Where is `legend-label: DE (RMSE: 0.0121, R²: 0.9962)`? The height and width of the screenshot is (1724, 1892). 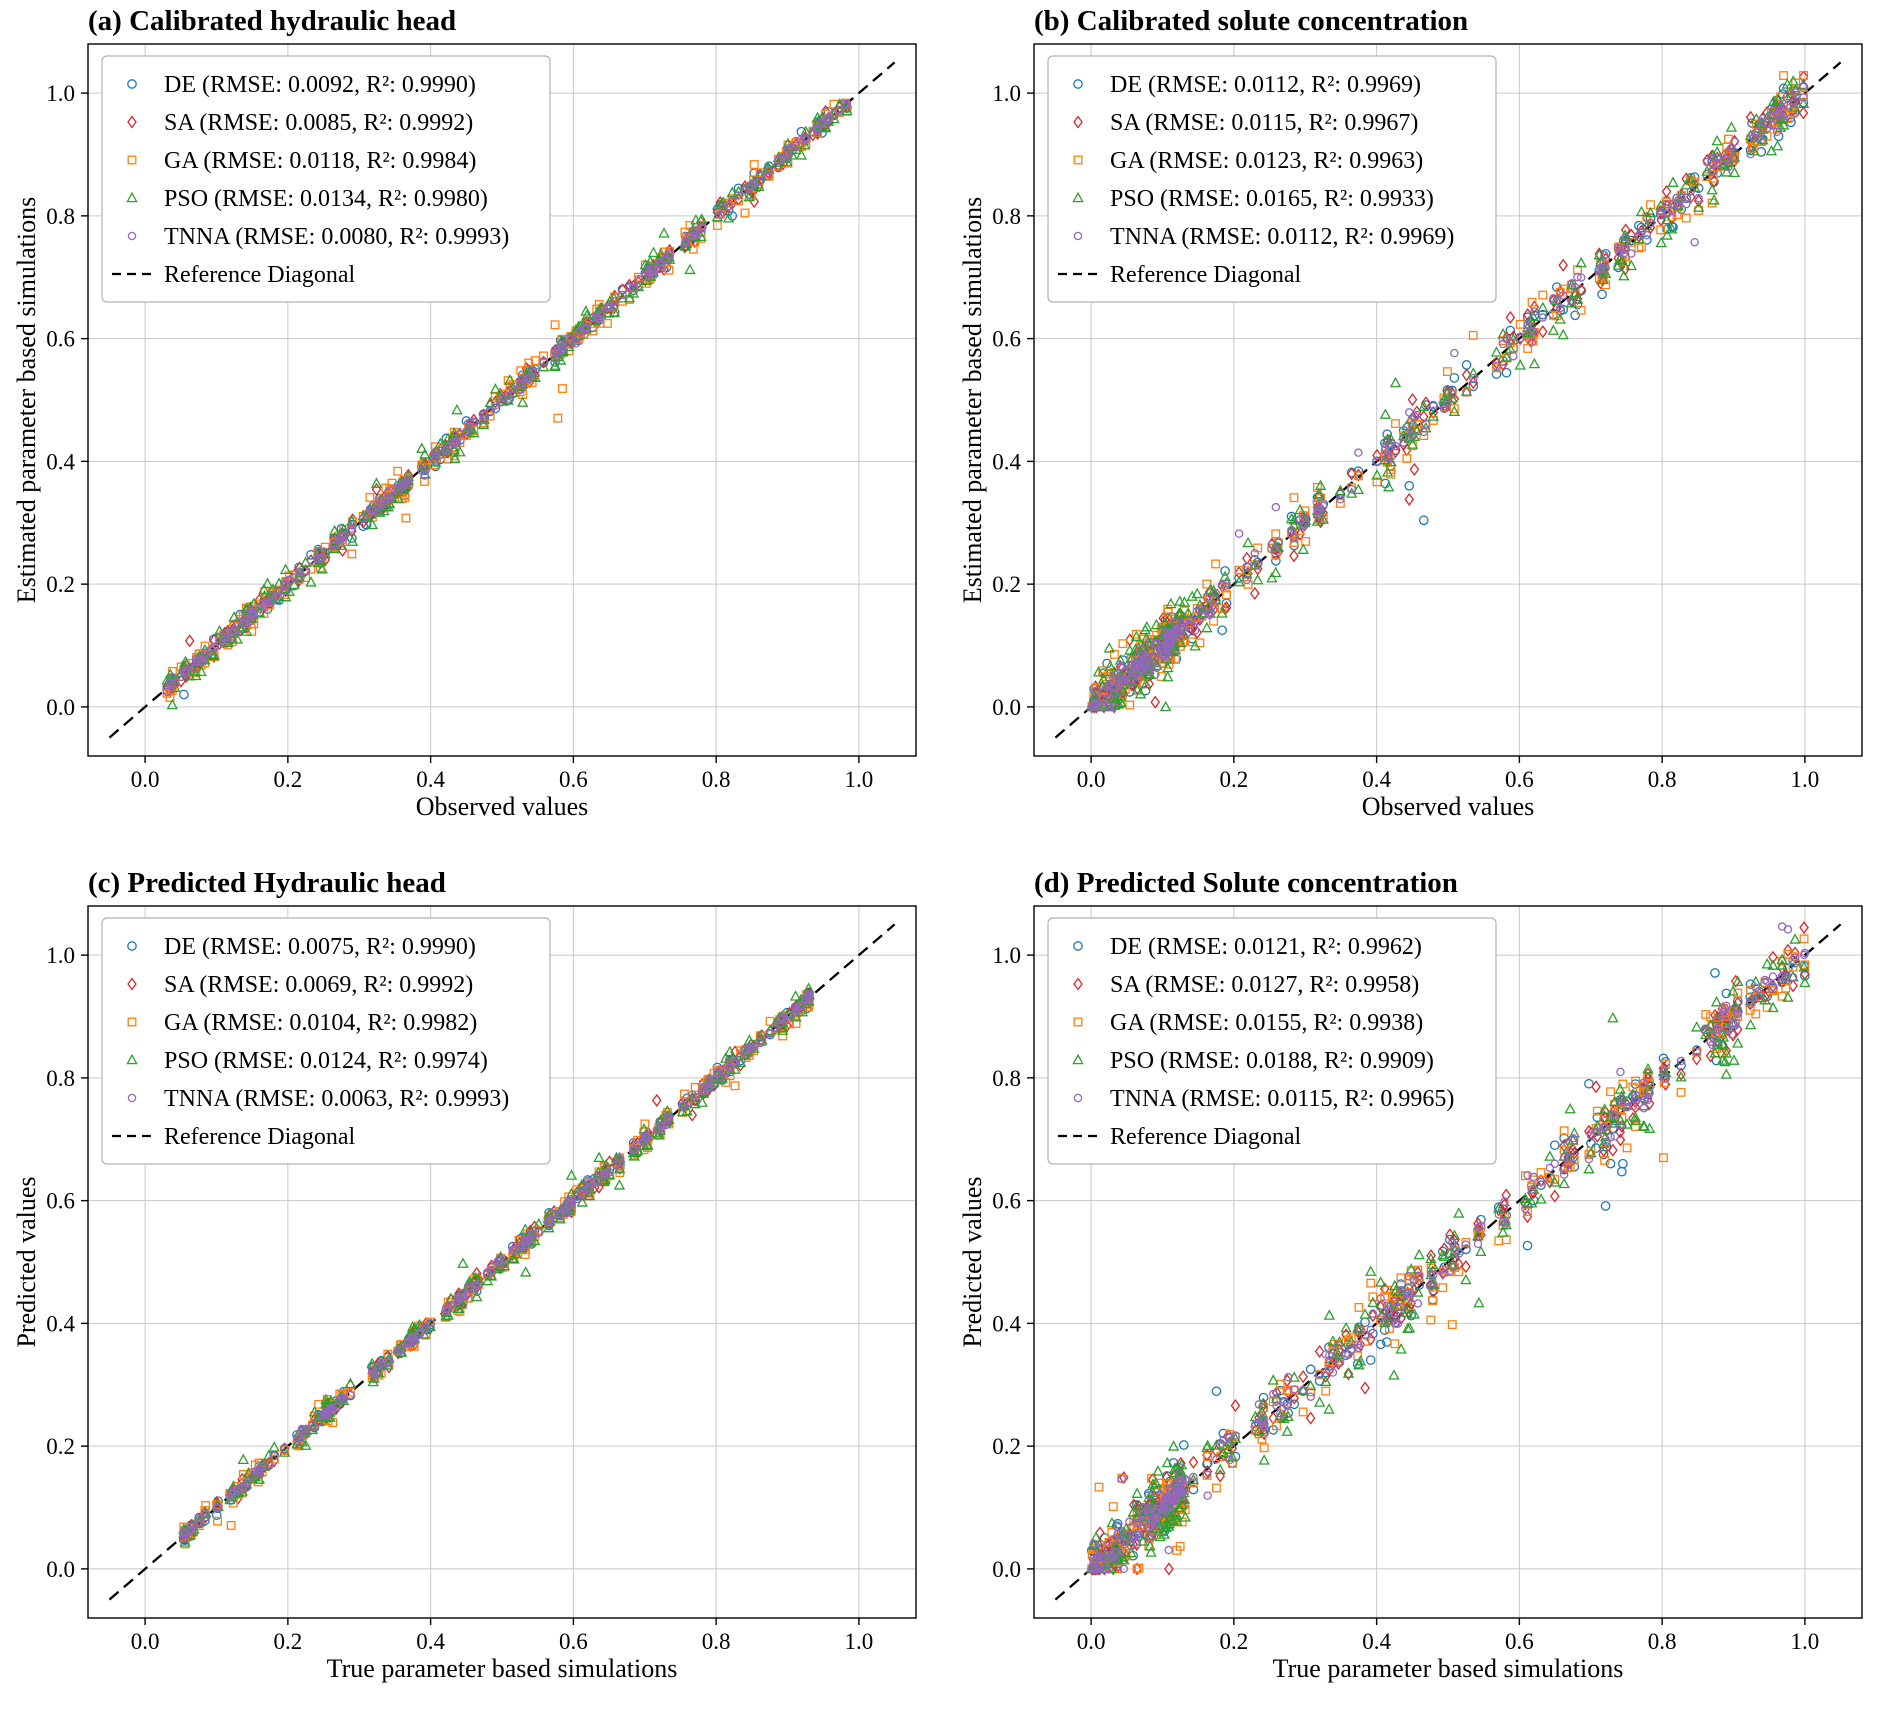 legend-label: DE (RMSE: 0.0121, R²: 0.9962) is located at coordinates (1266, 947).